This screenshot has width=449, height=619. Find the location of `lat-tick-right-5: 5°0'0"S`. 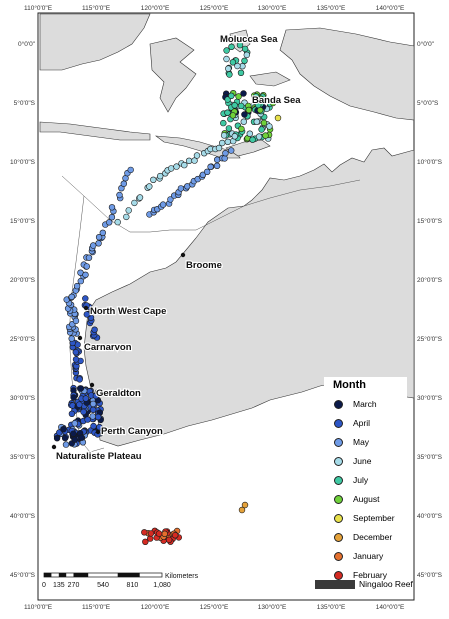

lat-tick-right-5: 5°0'0"S is located at coordinates (428, 103).